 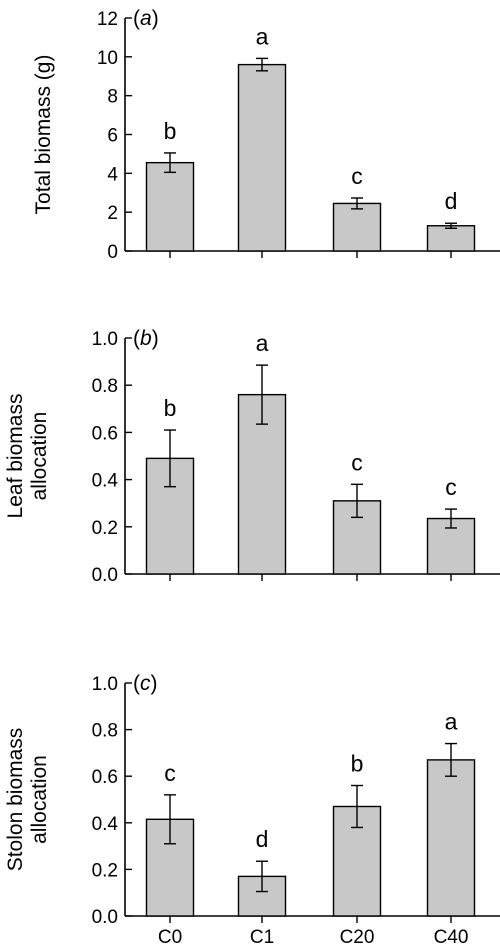 I want to click on bar-c1, so click(x=262, y=157).